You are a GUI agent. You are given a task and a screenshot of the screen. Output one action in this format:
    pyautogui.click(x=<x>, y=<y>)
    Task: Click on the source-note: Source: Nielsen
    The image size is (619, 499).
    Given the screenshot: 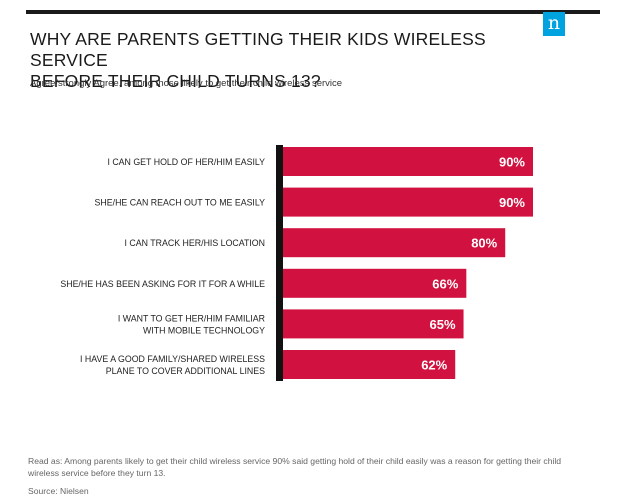 What is the action you would take?
    pyautogui.click(x=58, y=491)
    